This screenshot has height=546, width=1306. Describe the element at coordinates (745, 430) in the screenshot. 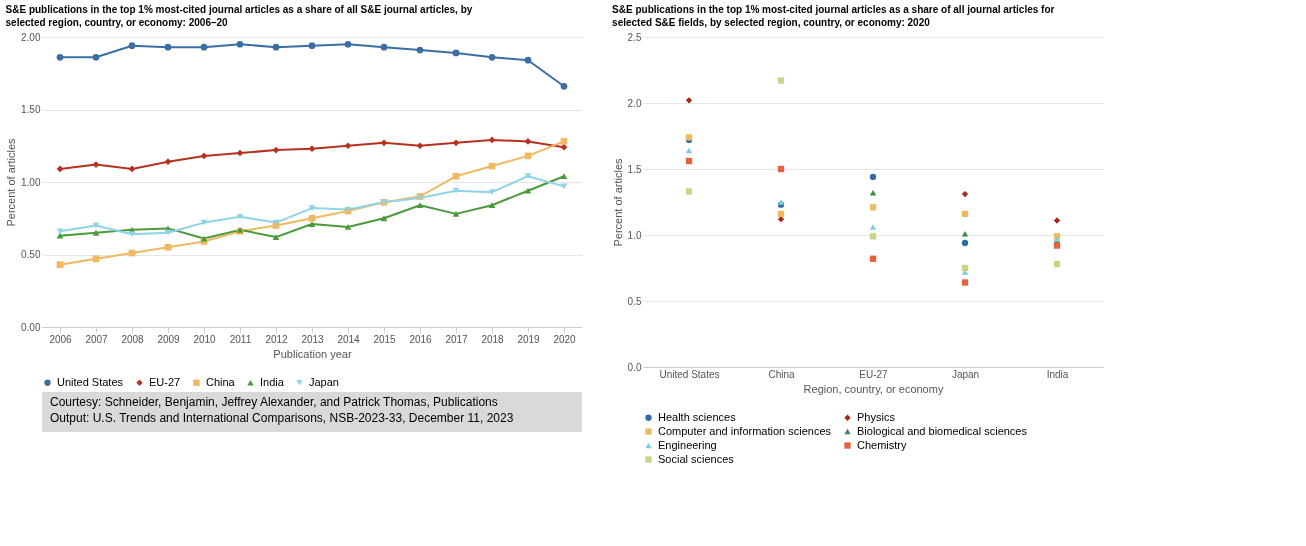

I see `legend-label: Computer and information sciences` at that location.